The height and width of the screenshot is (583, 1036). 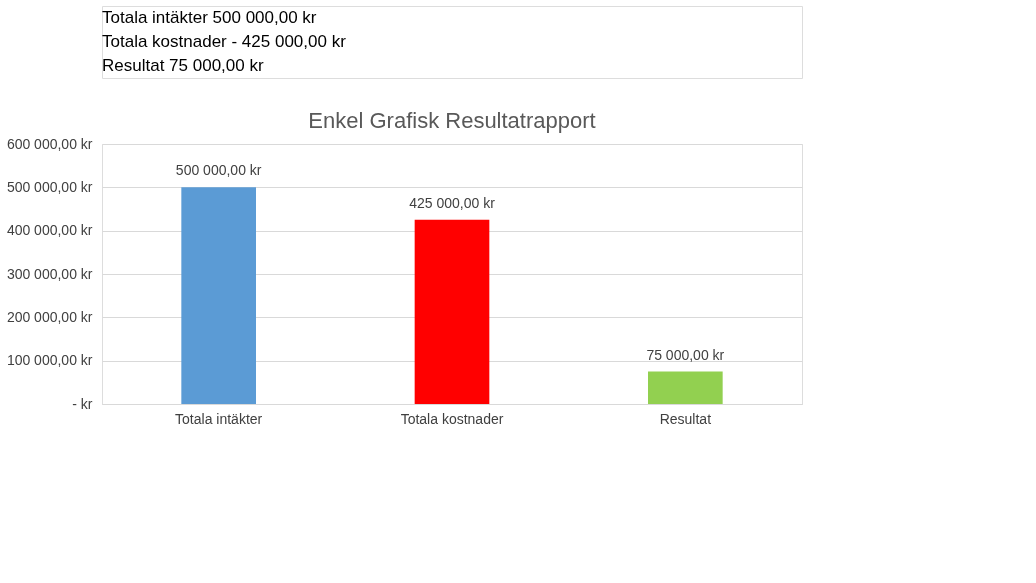 I want to click on x-tick-label: Resultat, so click(x=685, y=418).